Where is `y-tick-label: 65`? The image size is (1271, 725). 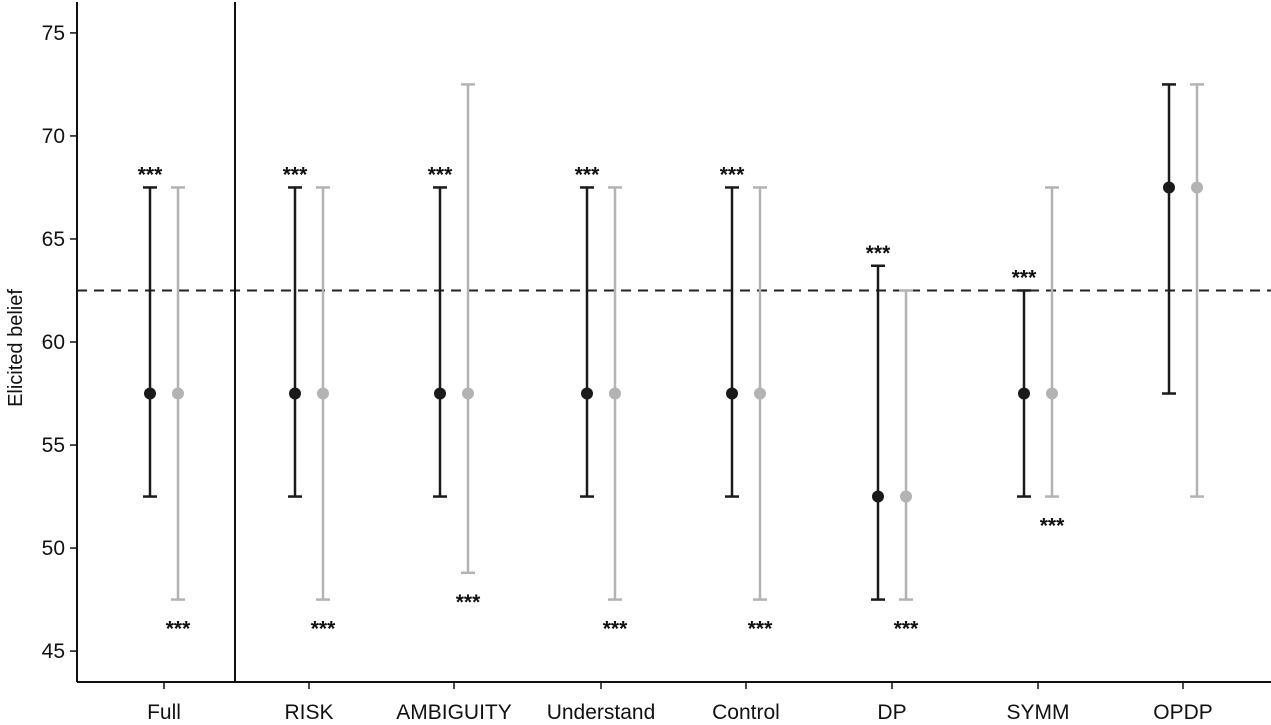 y-tick-label: 65 is located at coordinates (53, 239).